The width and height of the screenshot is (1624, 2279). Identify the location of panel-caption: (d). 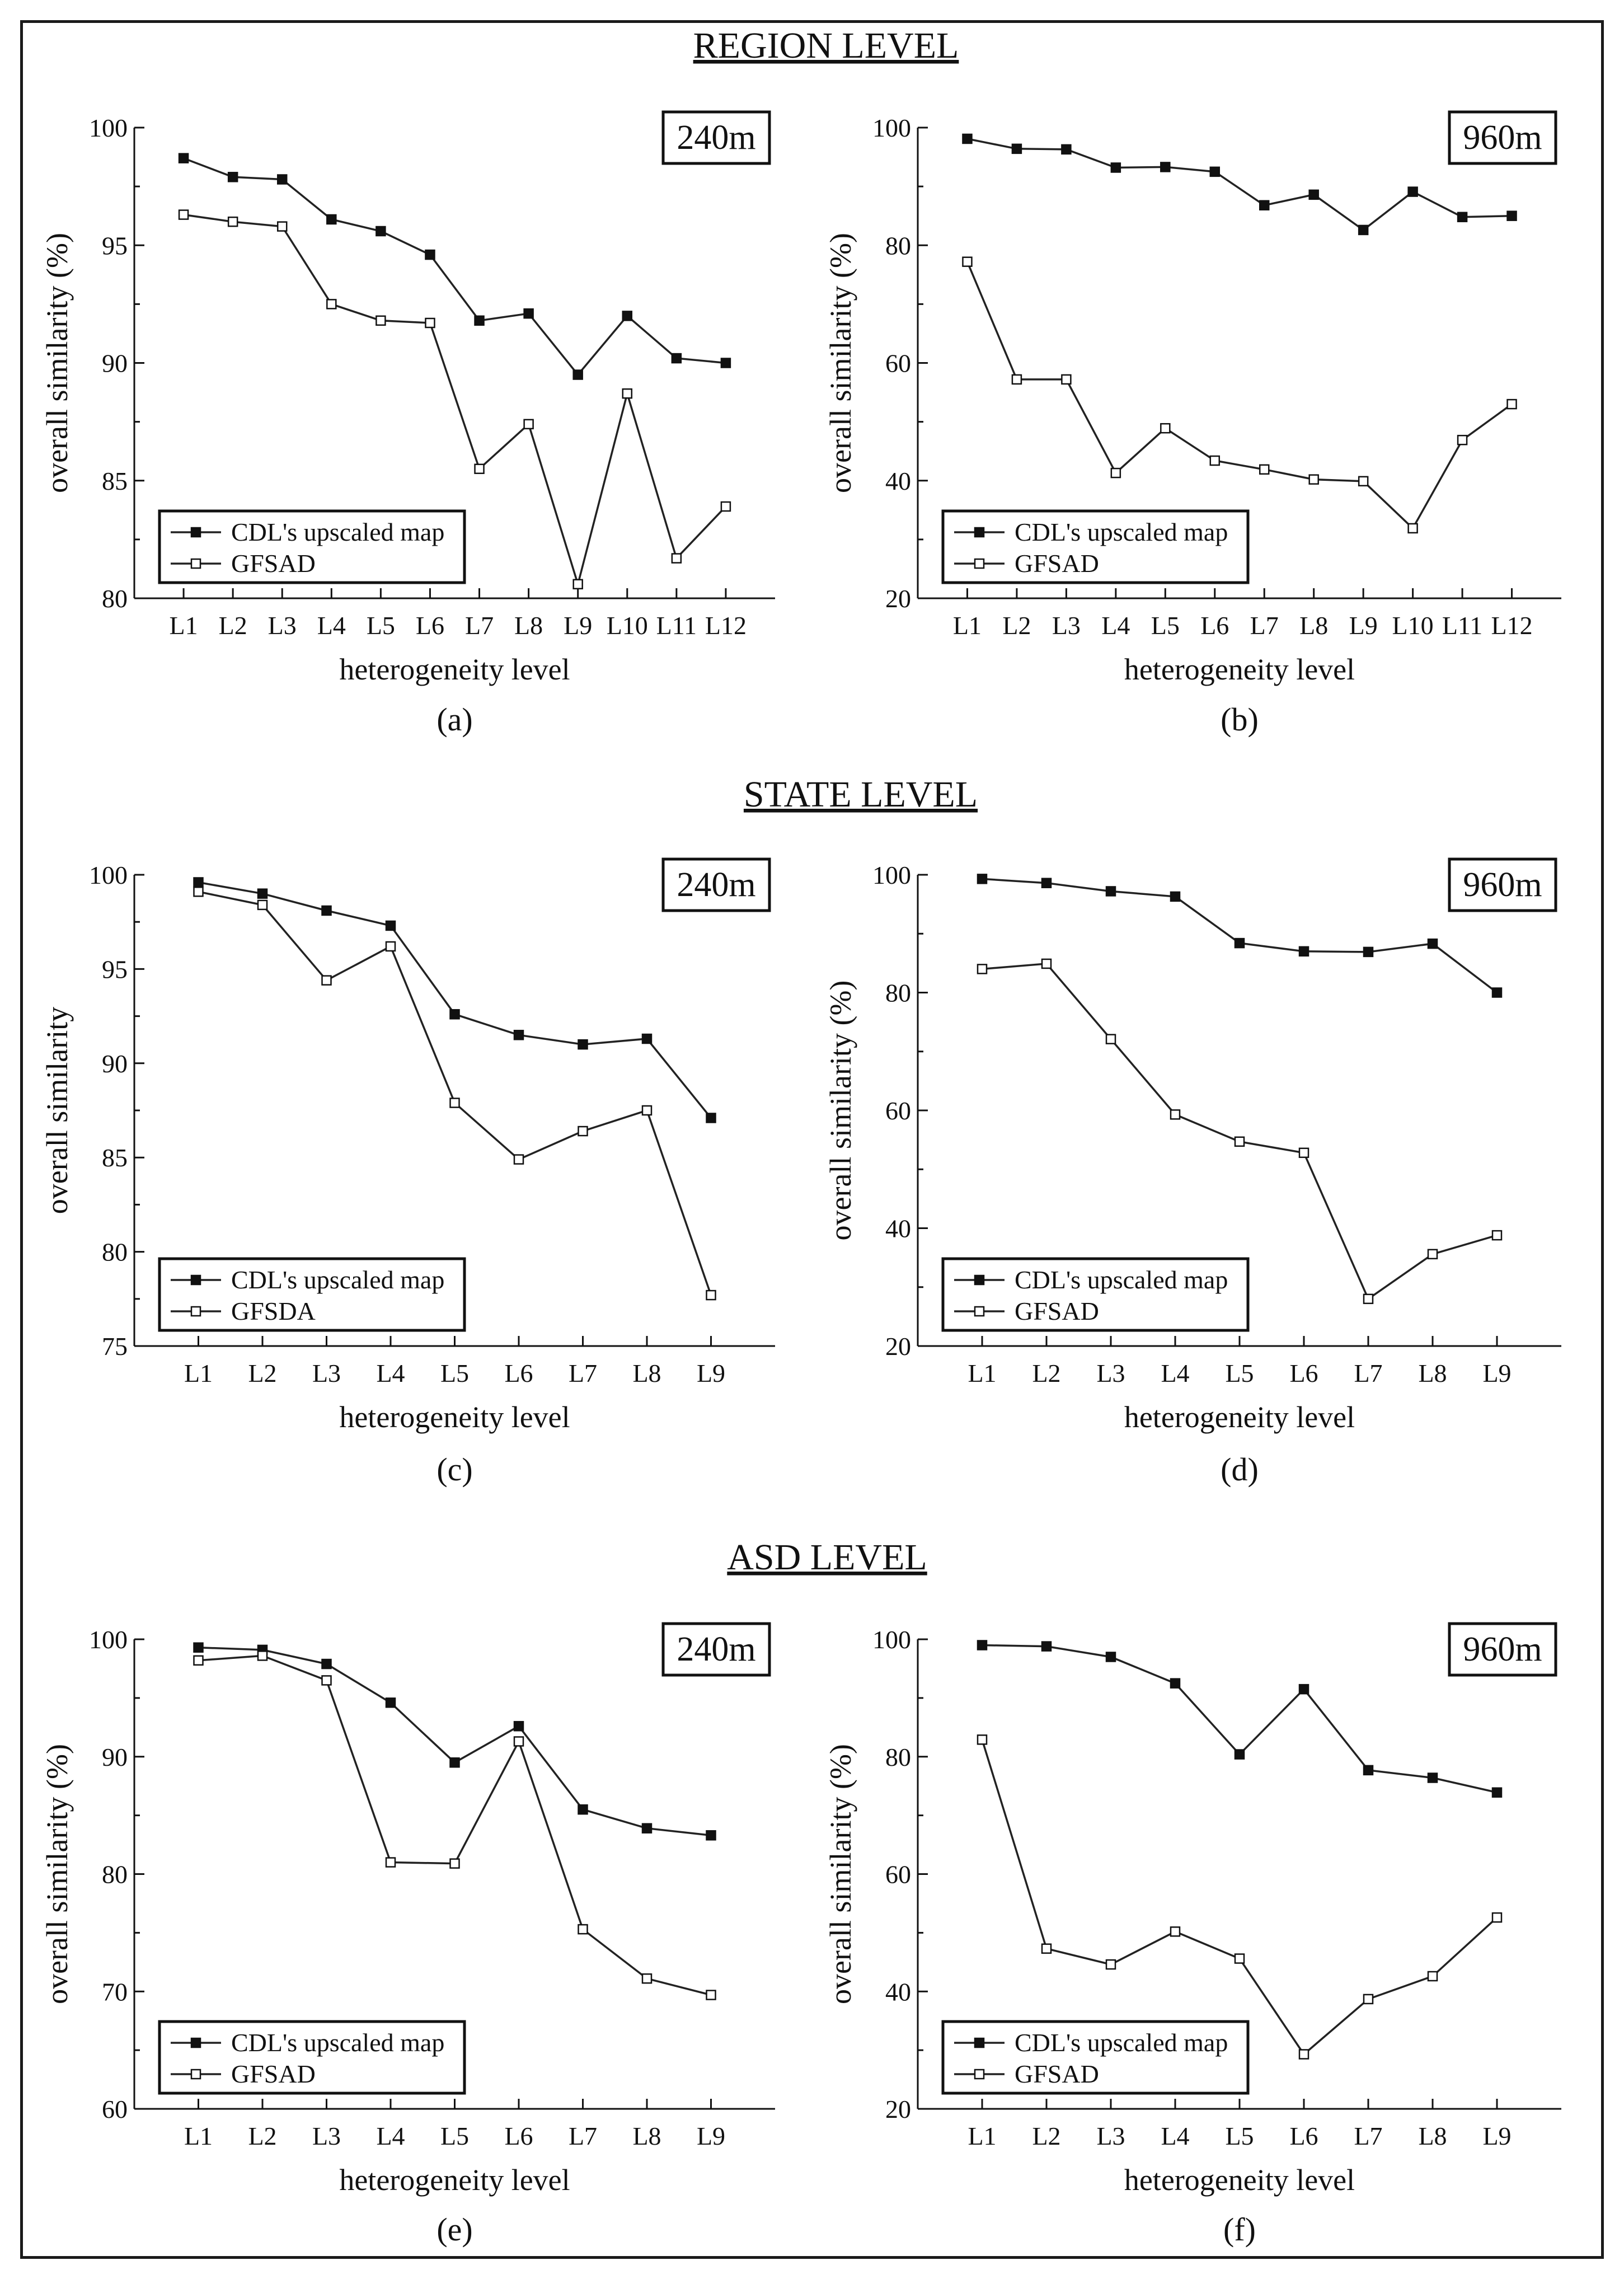
(1240, 1469).